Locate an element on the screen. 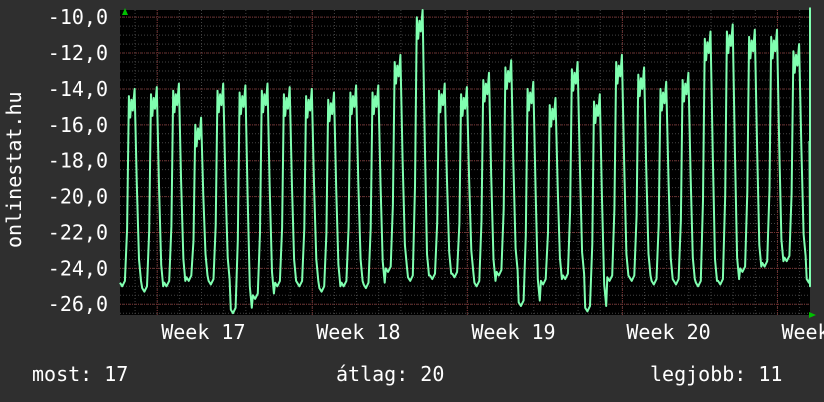  y-axis-arrow-icon is located at coordinates (125, 11).